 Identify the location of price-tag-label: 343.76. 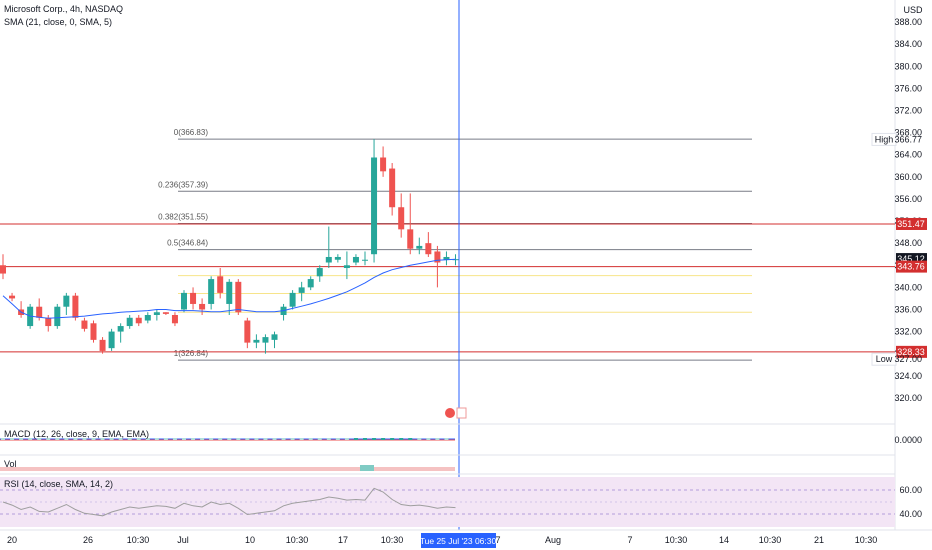
(911, 267).